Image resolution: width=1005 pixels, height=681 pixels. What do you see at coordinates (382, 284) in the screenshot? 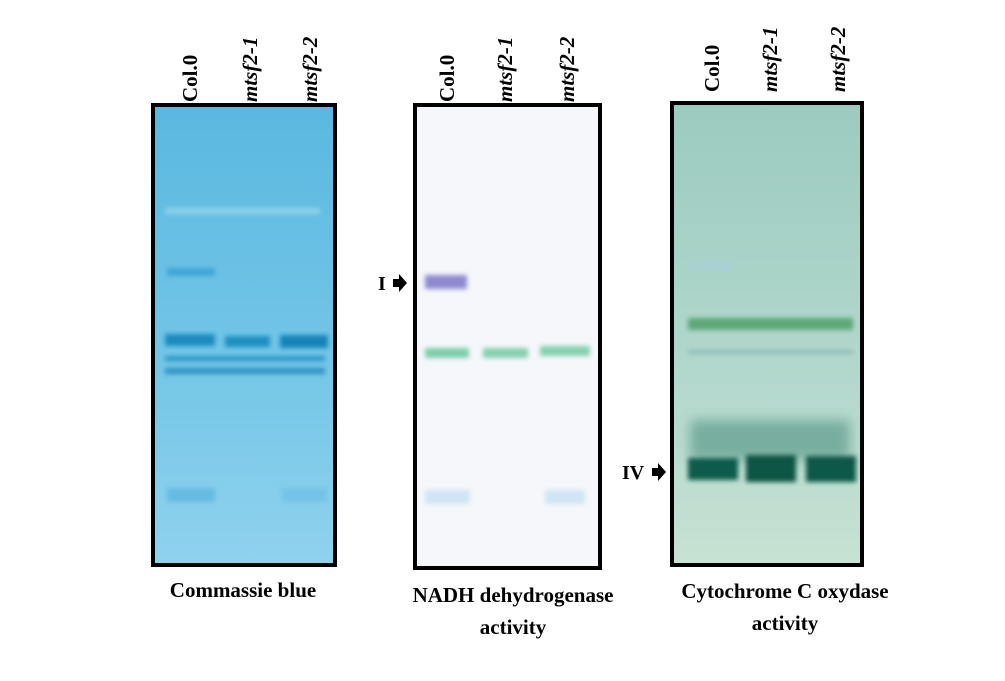
I see `band-marker: I` at bounding box center [382, 284].